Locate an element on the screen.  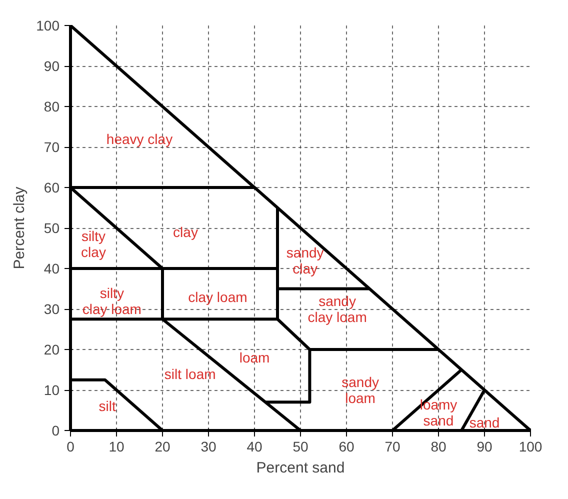
annotation: clay loam is located at coordinates (218, 296).